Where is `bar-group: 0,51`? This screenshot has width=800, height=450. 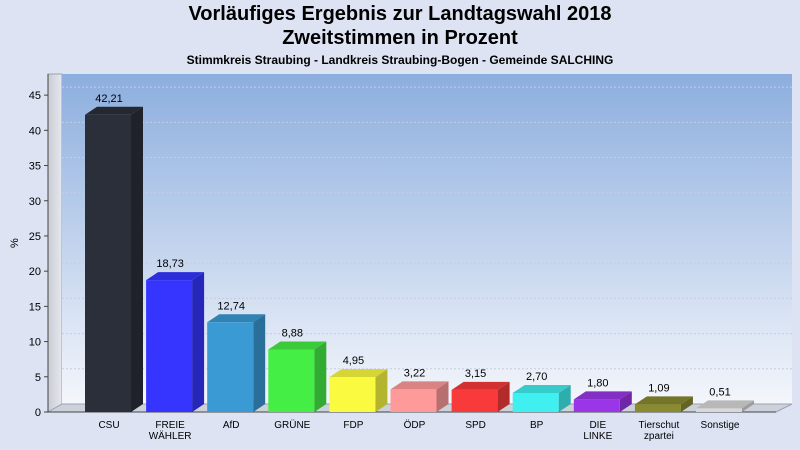
bar-group: 0,51 is located at coordinates (725, 399).